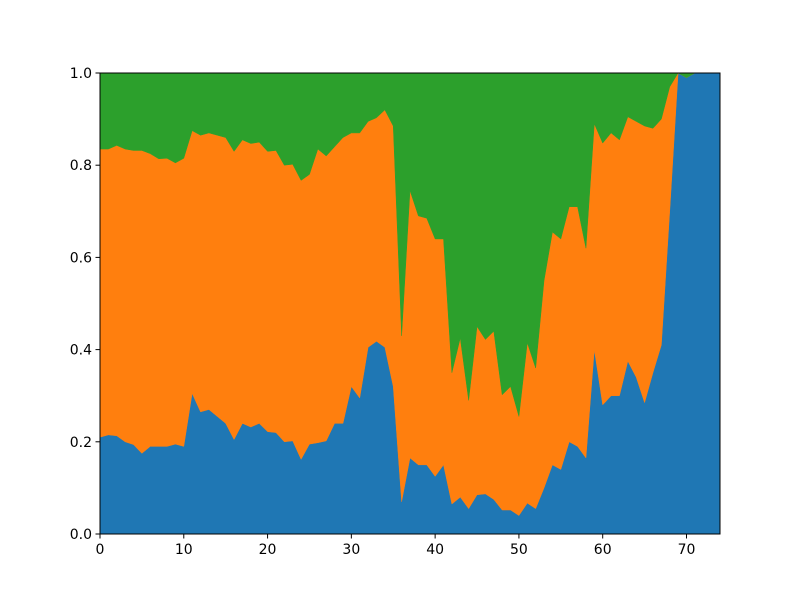 This screenshot has width=800, height=600. What do you see at coordinates (100, 550) in the screenshot?
I see `x-tick-label: 0` at bounding box center [100, 550].